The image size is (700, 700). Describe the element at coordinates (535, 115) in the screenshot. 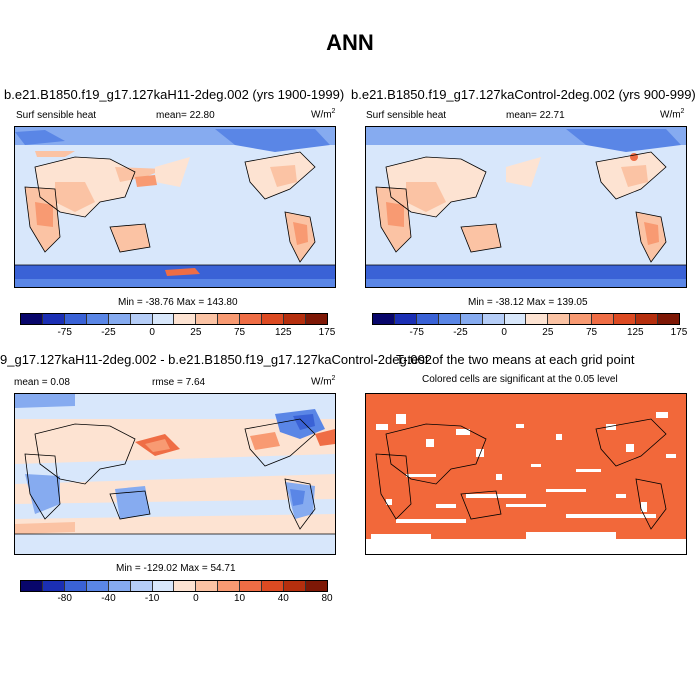

I see `panel2-mean-label: mean= 22.71` at that location.